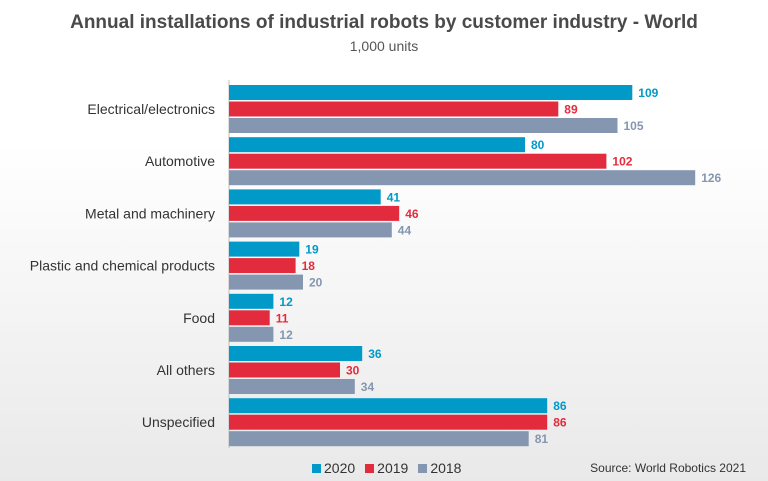  Describe the element at coordinates (538, 145) in the screenshot. I see `data-label-2020: 80` at that location.